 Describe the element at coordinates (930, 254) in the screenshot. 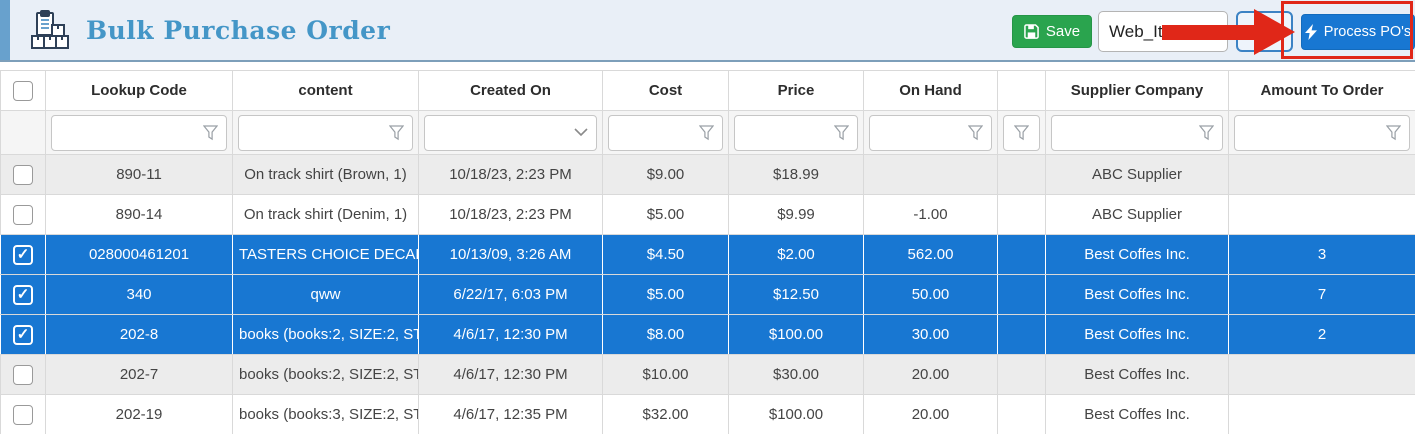

I see `cell-on-hand: 562.00` at that location.